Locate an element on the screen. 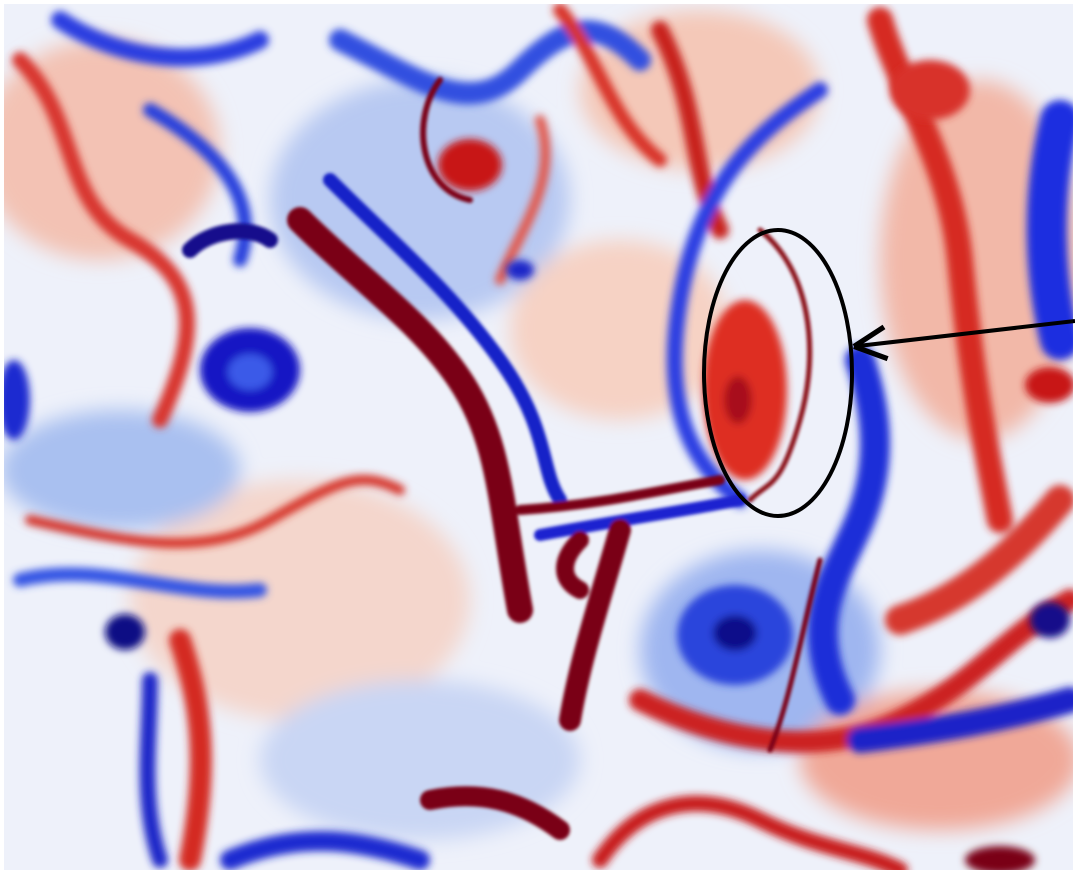 Image resolution: width=1075 pixels, height=874 pixels. pointer-arrow is located at coordinates (963, 340).